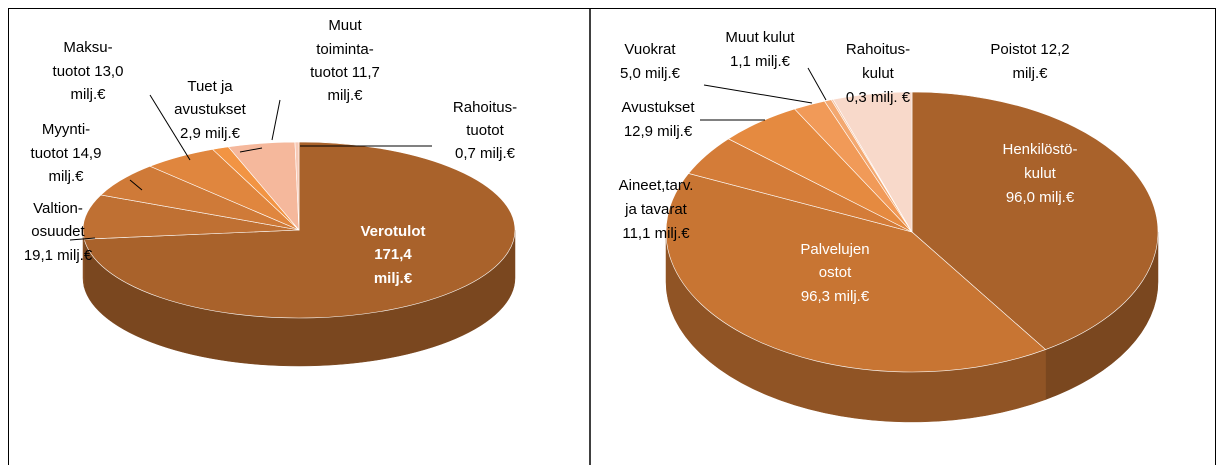  Describe the element at coordinates (345, 25) in the screenshot. I see `data-label: Muut` at that location.